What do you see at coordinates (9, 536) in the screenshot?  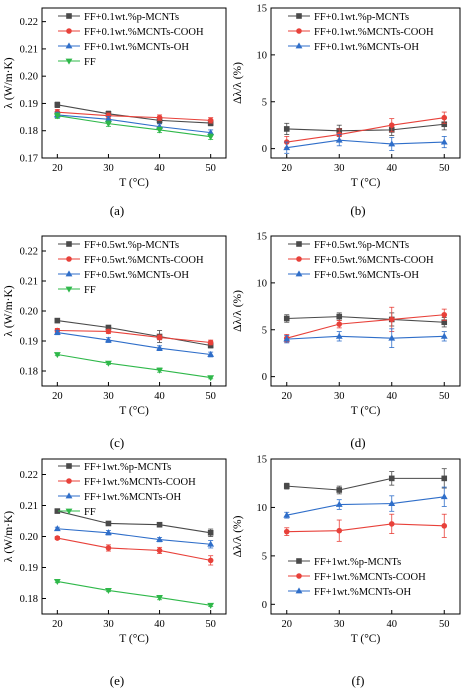 I see `y-axis-label: λ (W/m·K)` at bounding box center [9, 536].